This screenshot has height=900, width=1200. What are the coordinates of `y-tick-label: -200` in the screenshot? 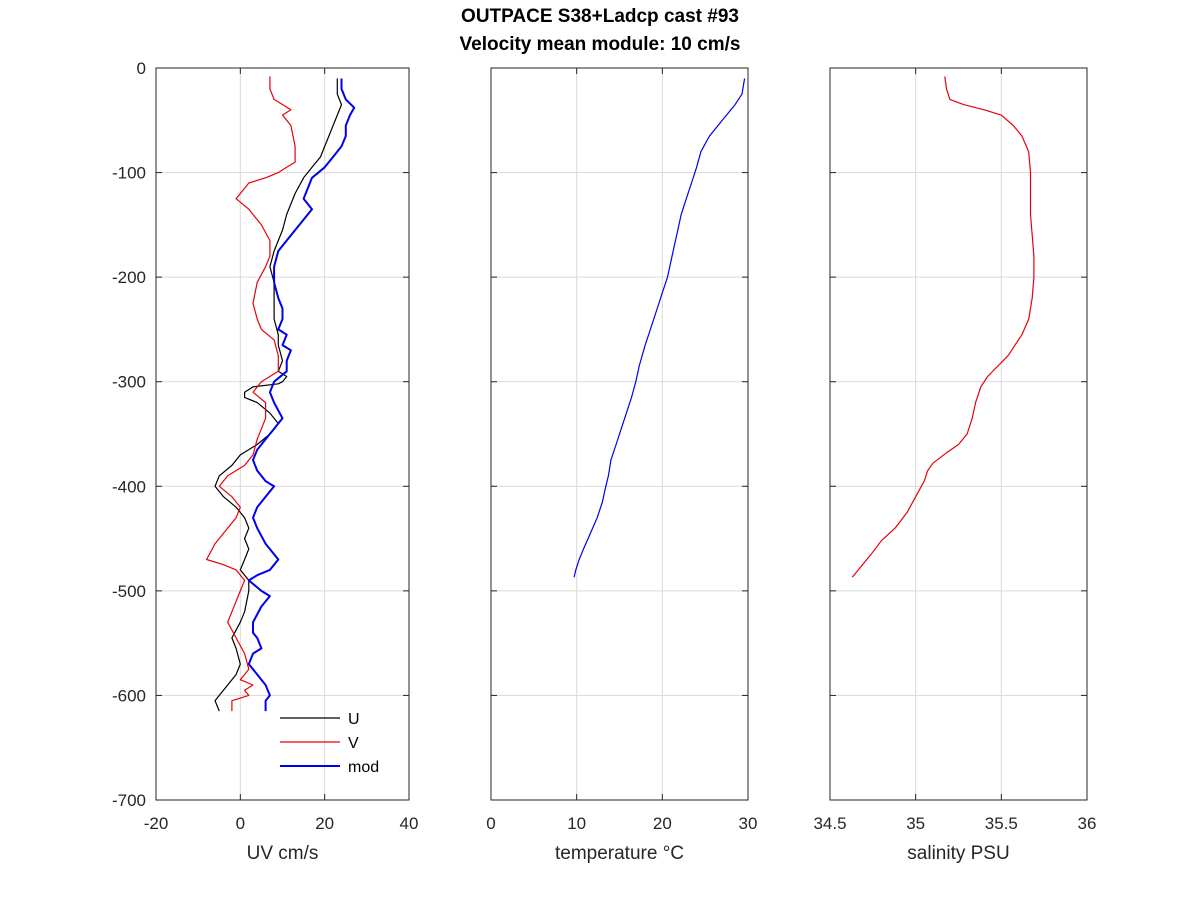 It's located at (129, 277).